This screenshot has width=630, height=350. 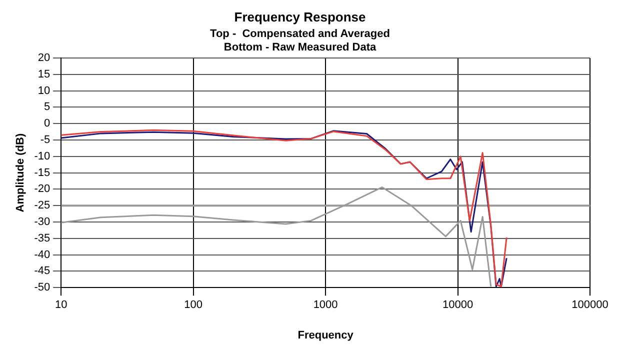 I want to click on chart-title: Frequency Response, so click(x=300, y=16).